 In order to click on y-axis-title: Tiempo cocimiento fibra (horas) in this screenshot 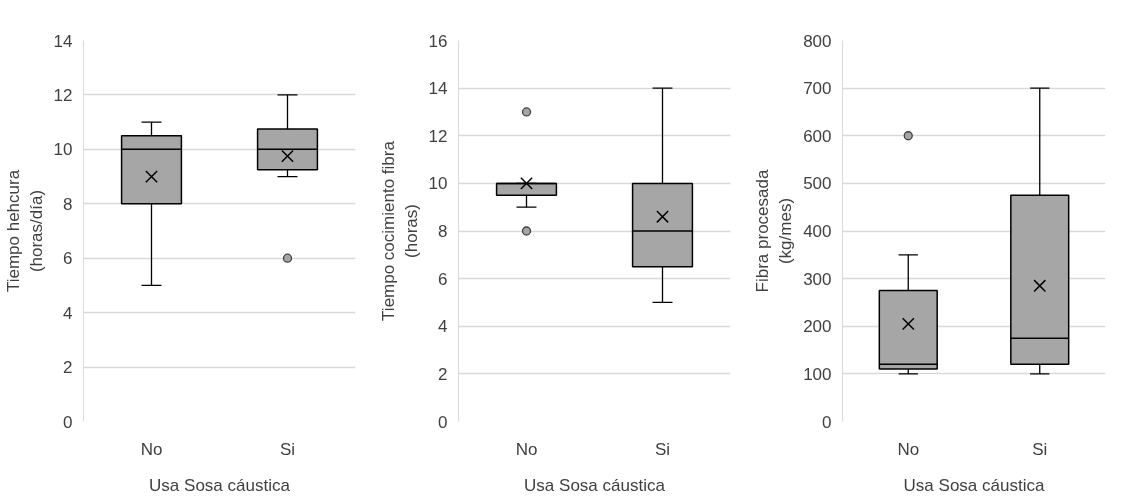, I will do `click(399, 230)`.